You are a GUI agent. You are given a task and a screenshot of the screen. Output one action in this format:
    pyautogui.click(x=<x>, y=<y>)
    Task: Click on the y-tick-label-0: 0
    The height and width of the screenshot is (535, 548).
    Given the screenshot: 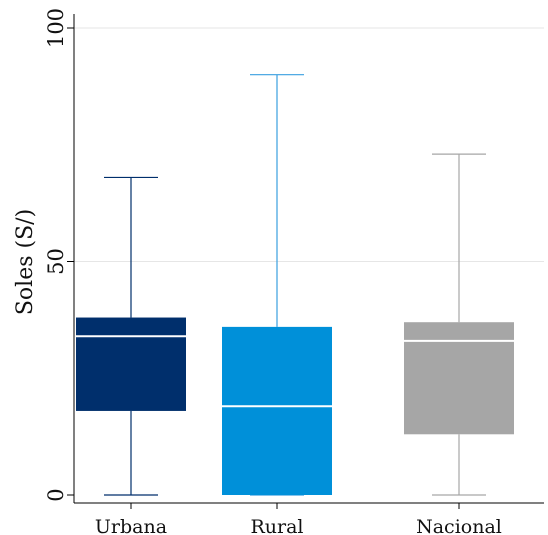 What is the action you would take?
    pyautogui.click(x=56, y=494)
    